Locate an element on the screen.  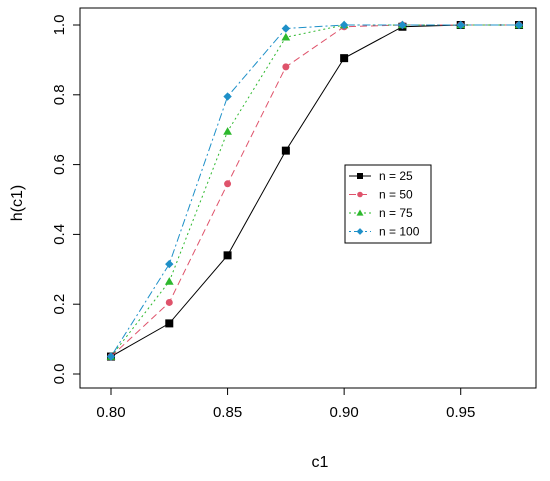
legend-item: n = 75 is located at coordinates (381, 213).